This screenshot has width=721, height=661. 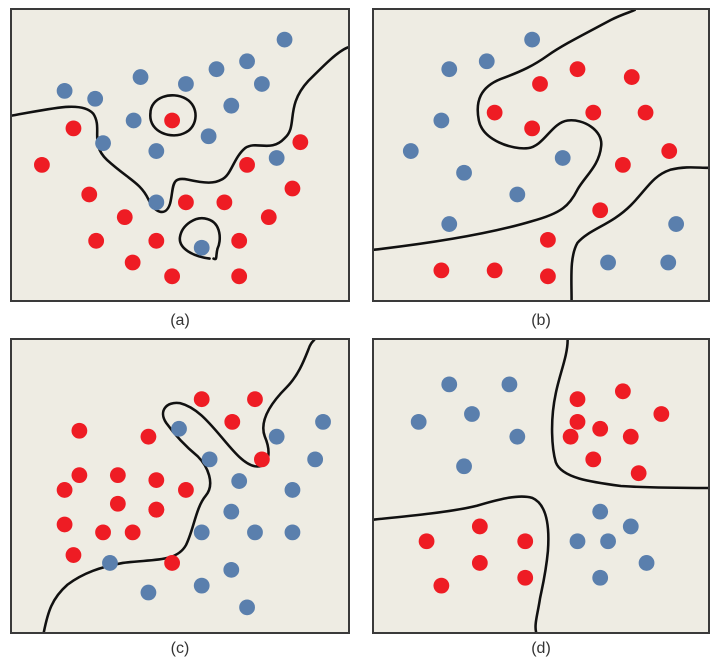 What do you see at coordinates (541, 320) in the screenshot?
I see `caption-b: (b)` at bounding box center [541, 320].